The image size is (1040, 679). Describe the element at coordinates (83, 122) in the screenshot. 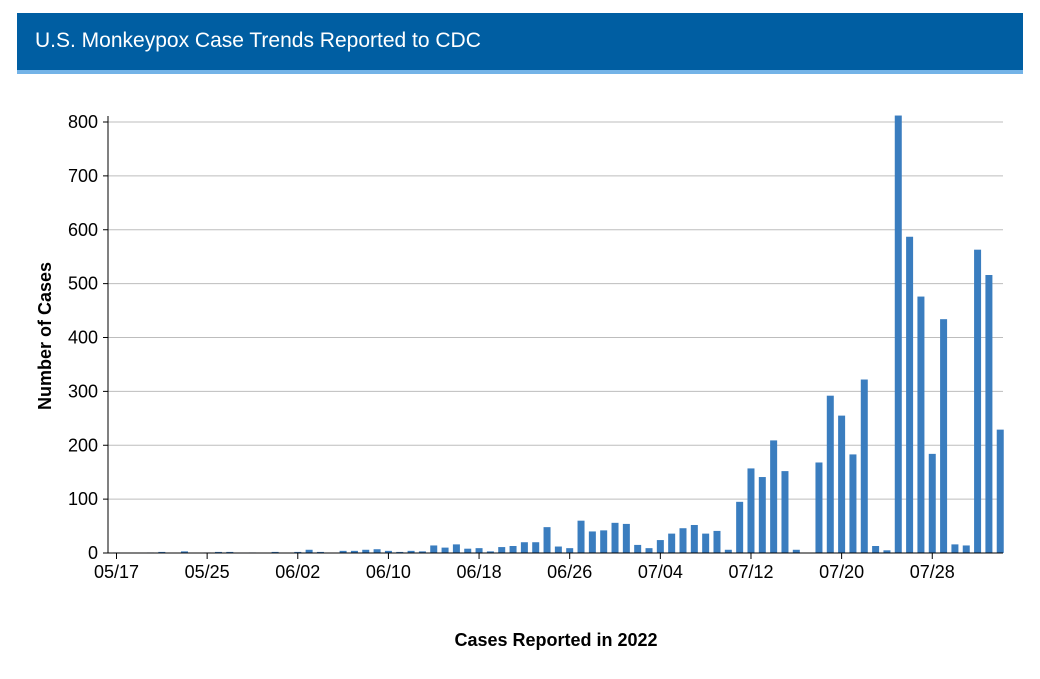

I see `y-tick-label: 800` at that location.